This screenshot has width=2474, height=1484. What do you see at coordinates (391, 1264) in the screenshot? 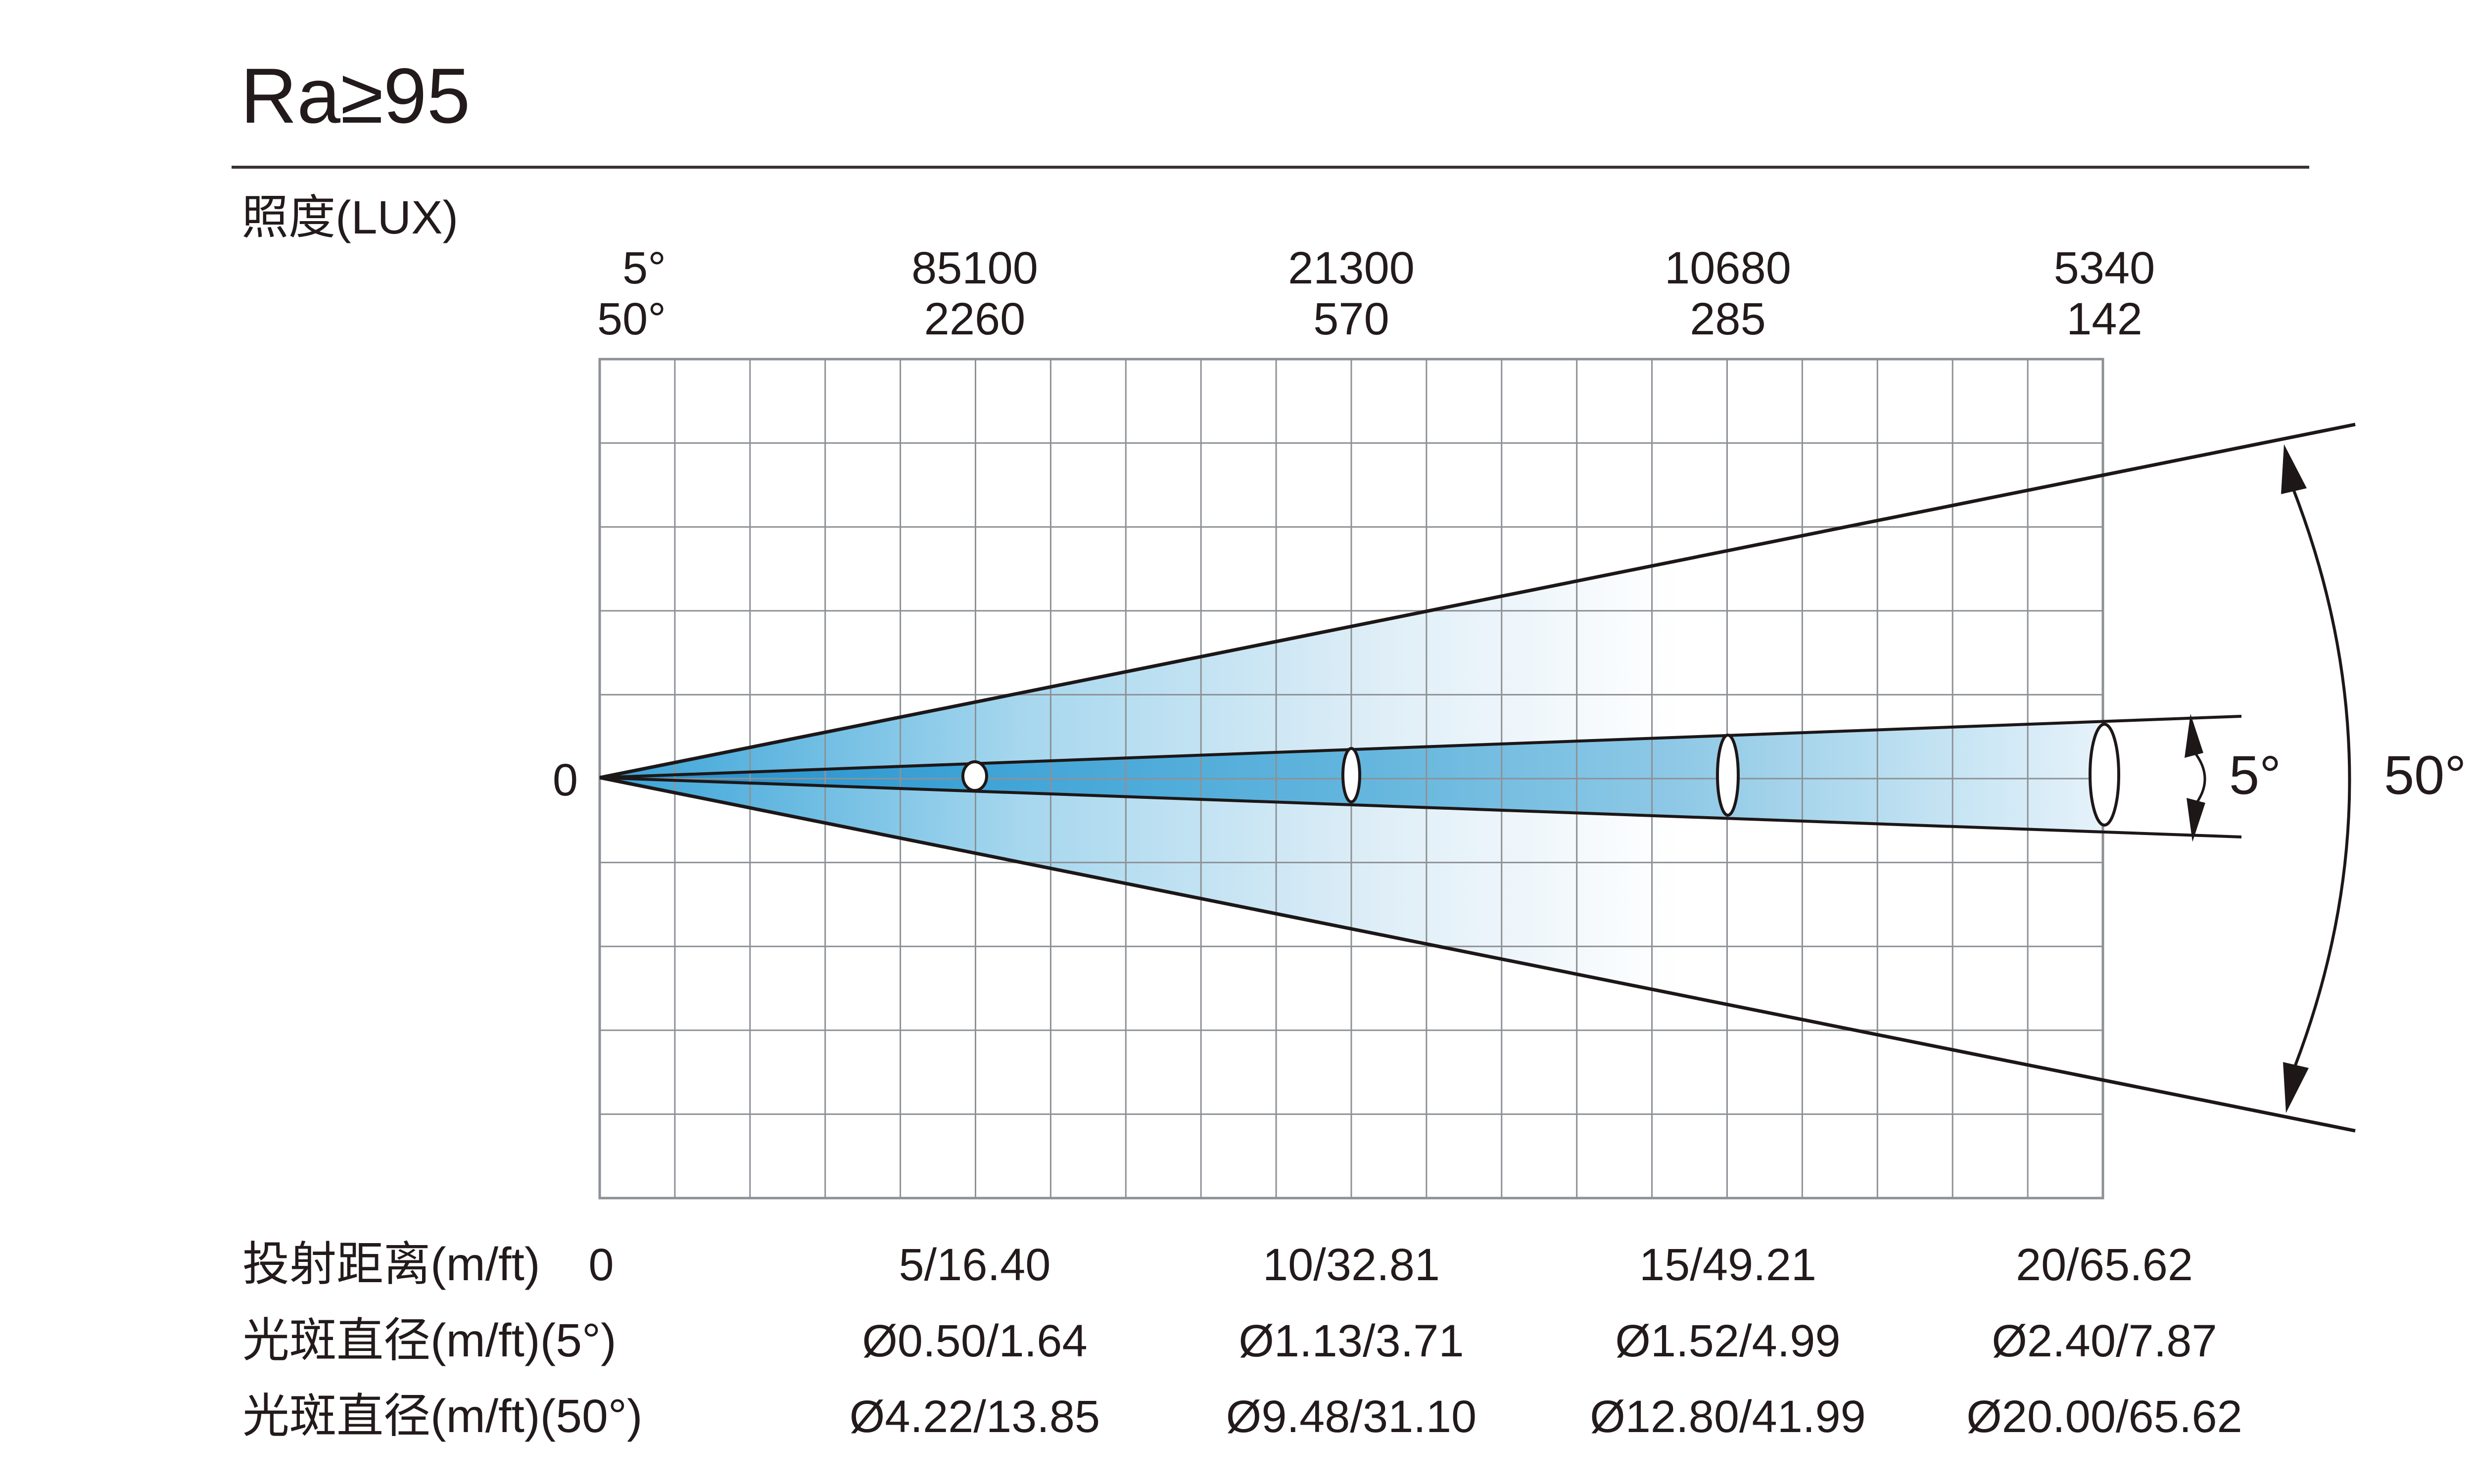
I see `distance-row-label: 投射距离(m/ft)` at bounding box center [391, 1264].